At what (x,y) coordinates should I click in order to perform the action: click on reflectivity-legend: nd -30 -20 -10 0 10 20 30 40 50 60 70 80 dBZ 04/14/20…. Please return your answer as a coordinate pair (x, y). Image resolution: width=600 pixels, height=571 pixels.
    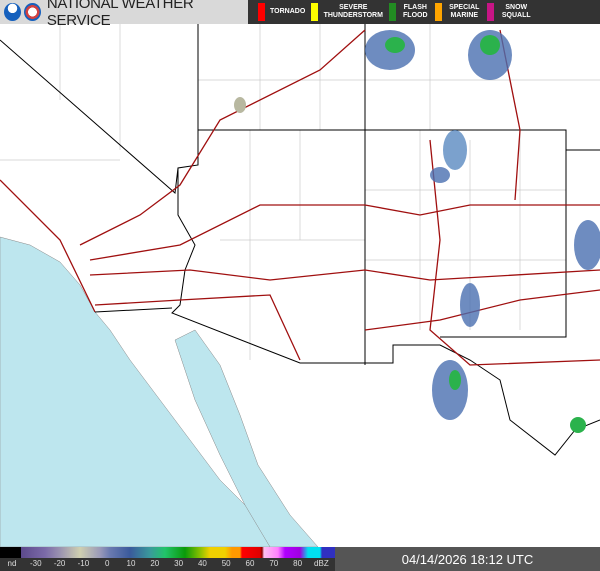
    Looking at the image, I should click on (300, 559).